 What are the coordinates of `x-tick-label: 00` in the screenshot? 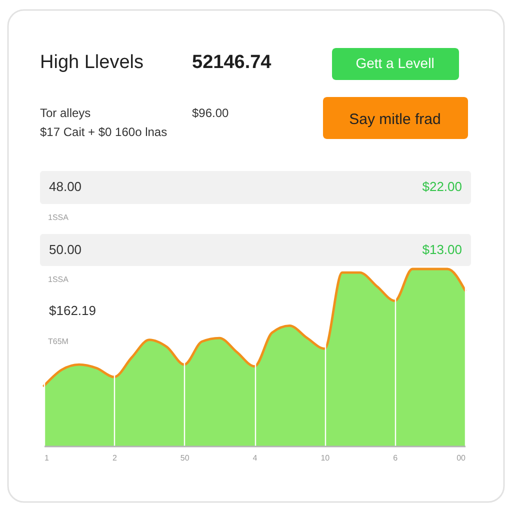 It's located at (461, 458).